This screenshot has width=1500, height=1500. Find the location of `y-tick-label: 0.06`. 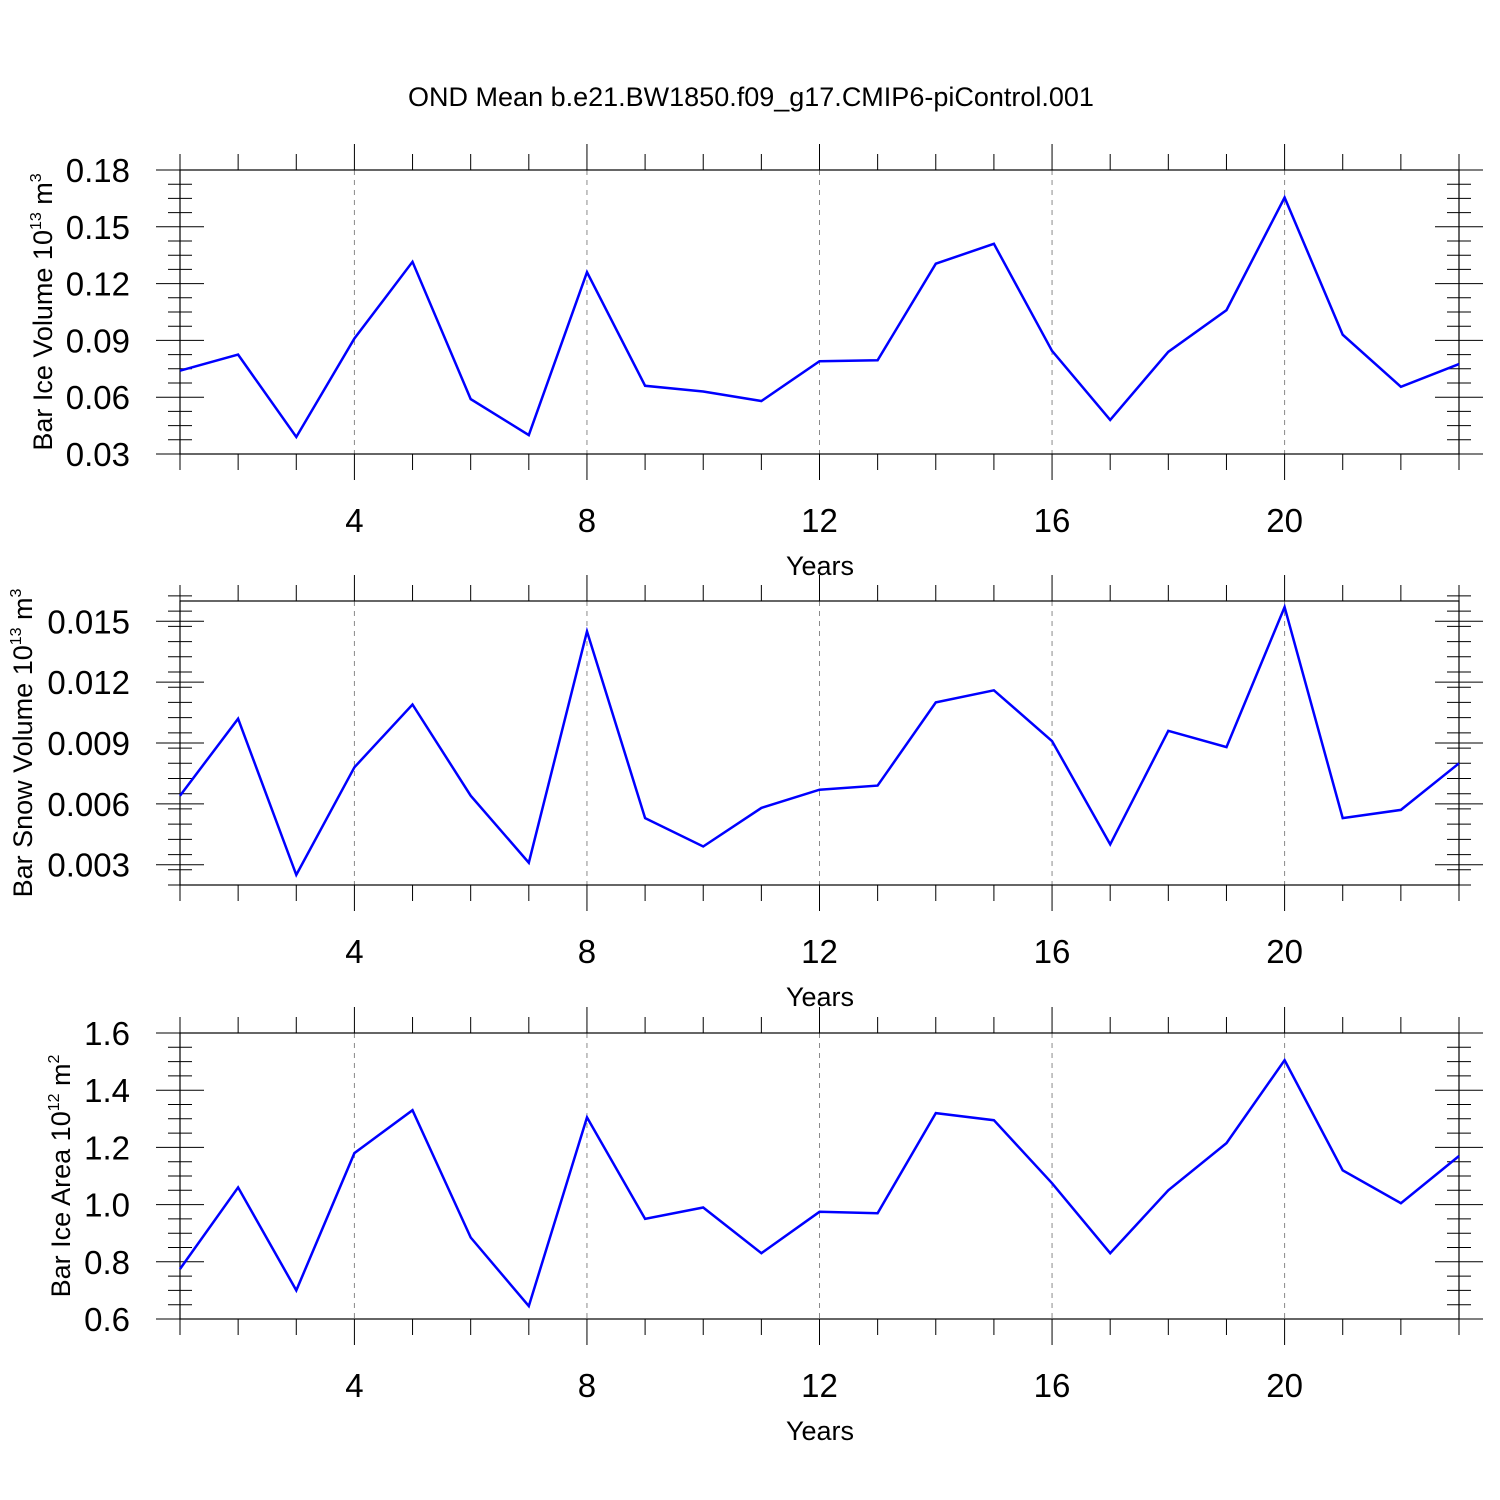

y-tick-label: 0.06 is located at coordinates (98, 397).